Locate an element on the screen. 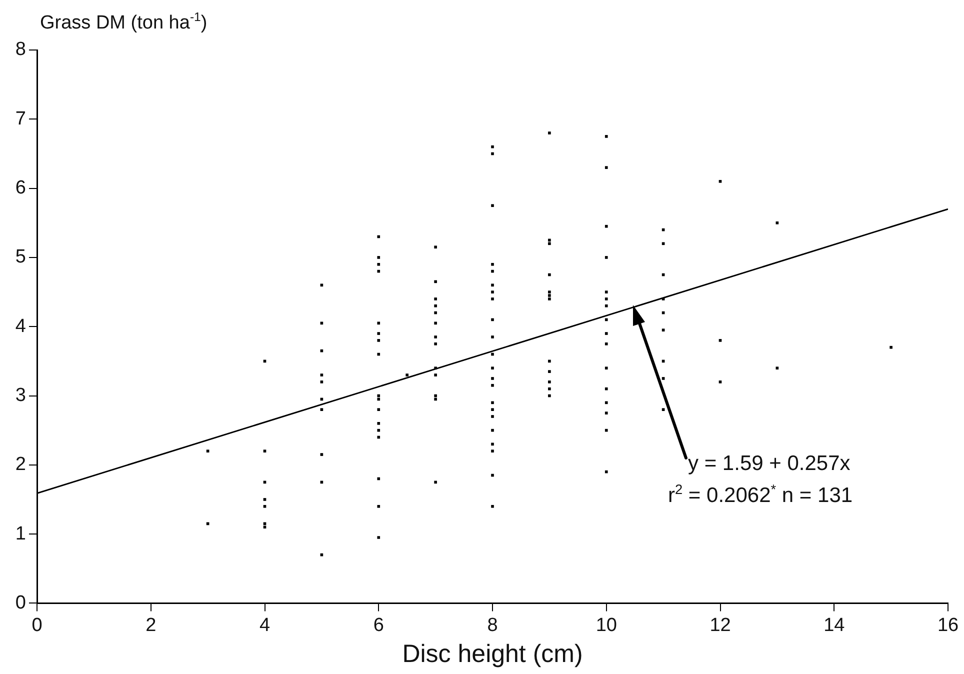 The height and width of the screenshot is (674, 964). x-tick-label: 16 is located at coordinates (948, 625).